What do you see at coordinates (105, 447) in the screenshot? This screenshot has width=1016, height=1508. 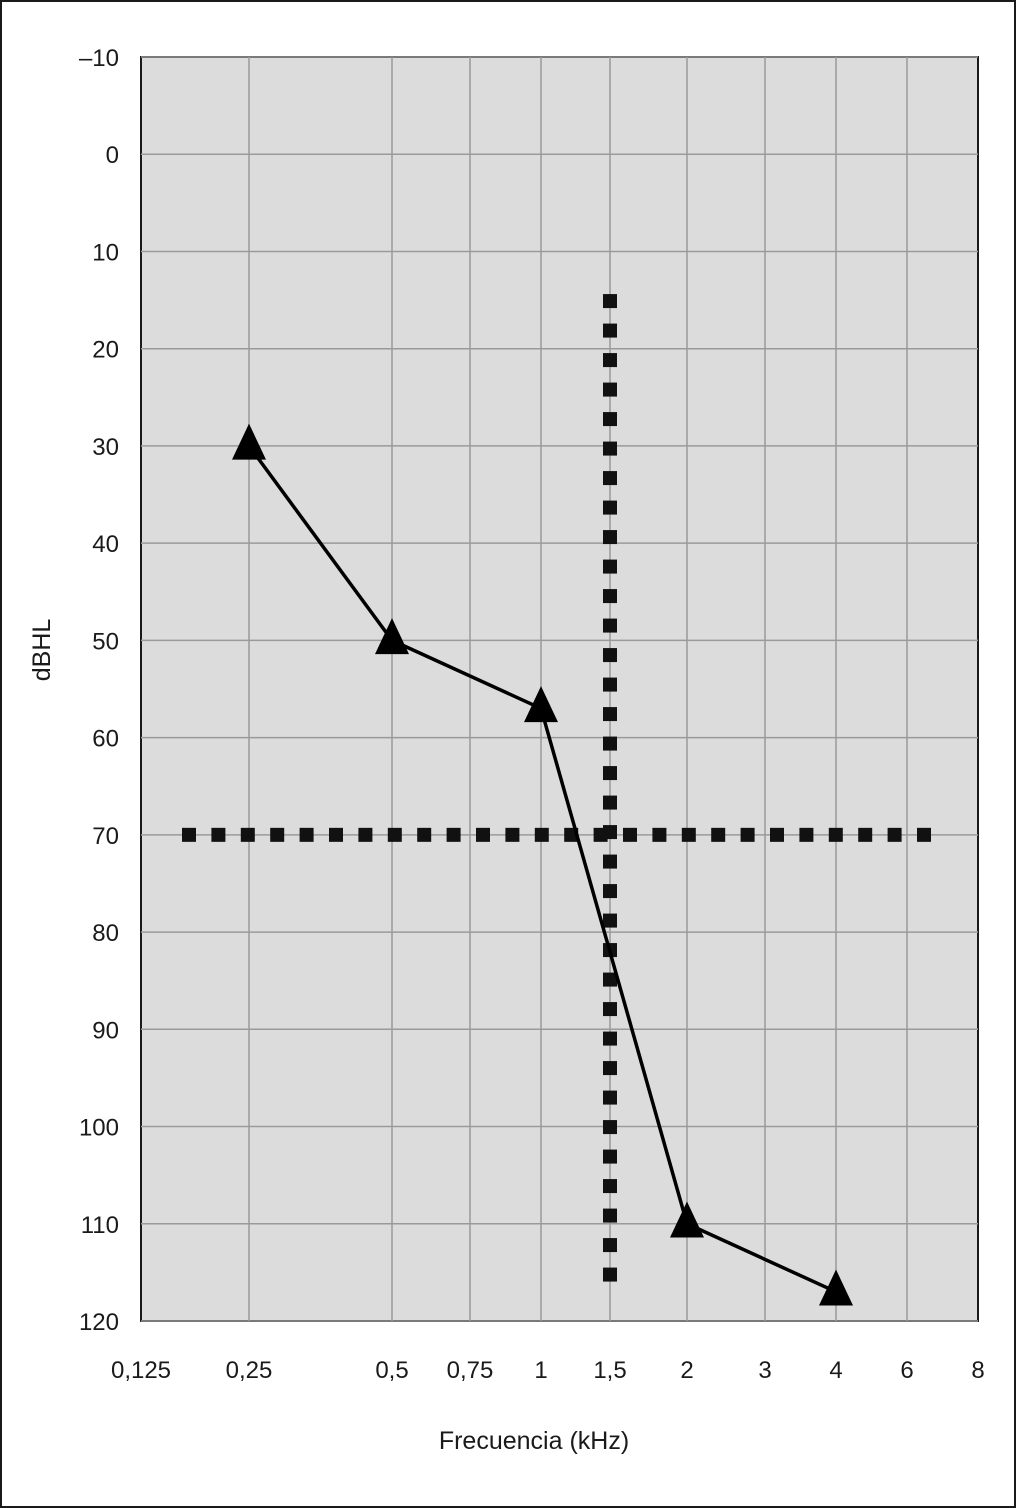 I see `y-tick-label: 30` at bounding box center [105, 447].